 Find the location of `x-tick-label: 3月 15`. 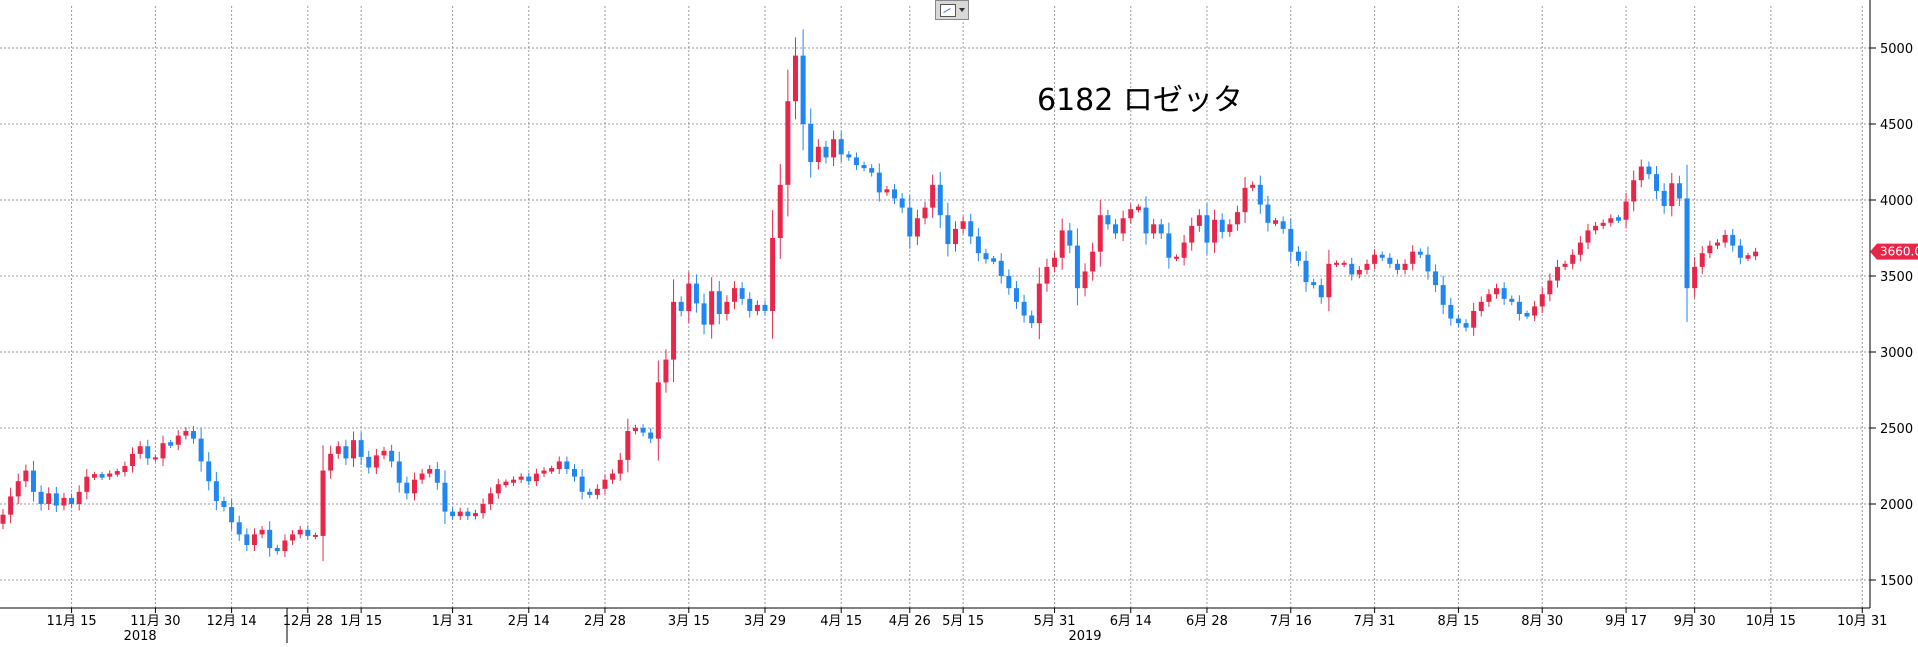

x-tick-label: 3月 15 is located at coordinates (689, 621).